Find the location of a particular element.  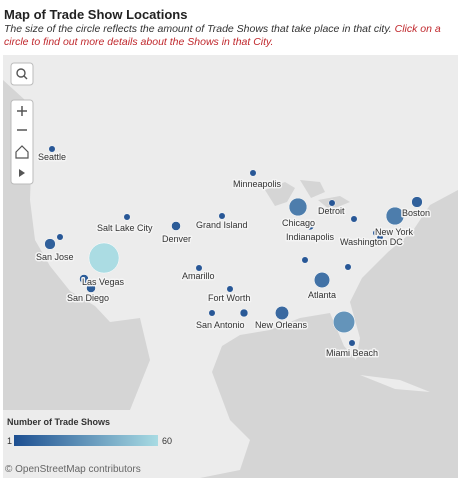

map-controls is located at coordinates (22, 123).